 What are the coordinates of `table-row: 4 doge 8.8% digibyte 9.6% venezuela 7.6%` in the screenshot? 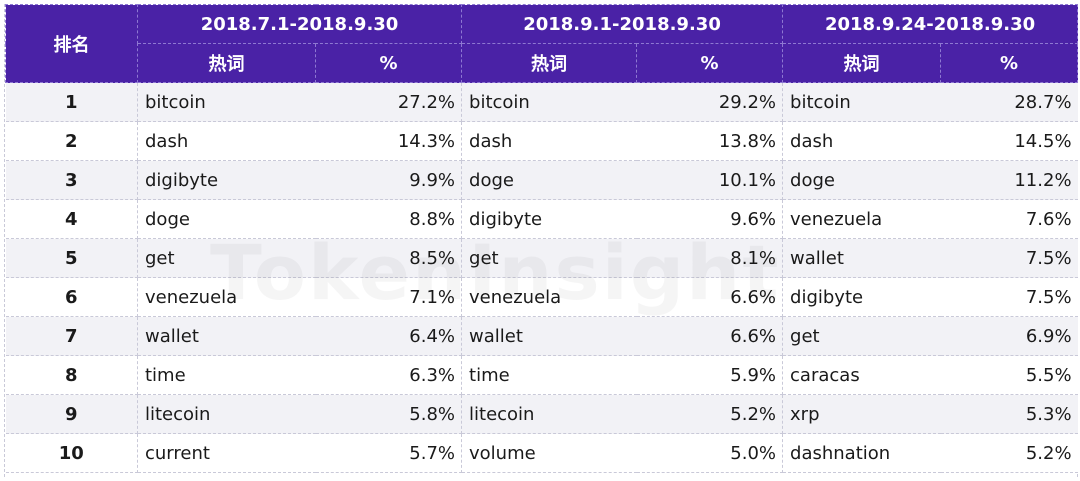 It's located at (541, 219).